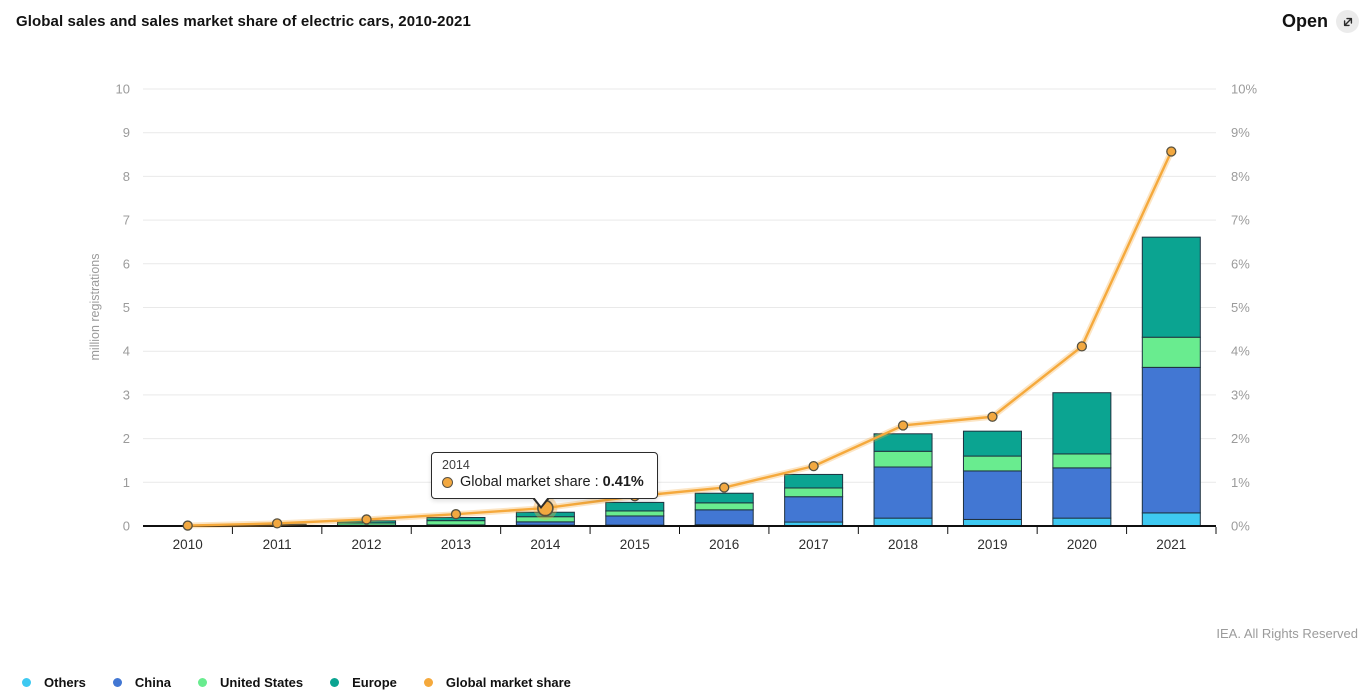 The width and height of the screenshot is (1371, 700). Describe the element at coordinates (724, 498) in the screenshot. I see `bar-segment-2016-europe` at that location.